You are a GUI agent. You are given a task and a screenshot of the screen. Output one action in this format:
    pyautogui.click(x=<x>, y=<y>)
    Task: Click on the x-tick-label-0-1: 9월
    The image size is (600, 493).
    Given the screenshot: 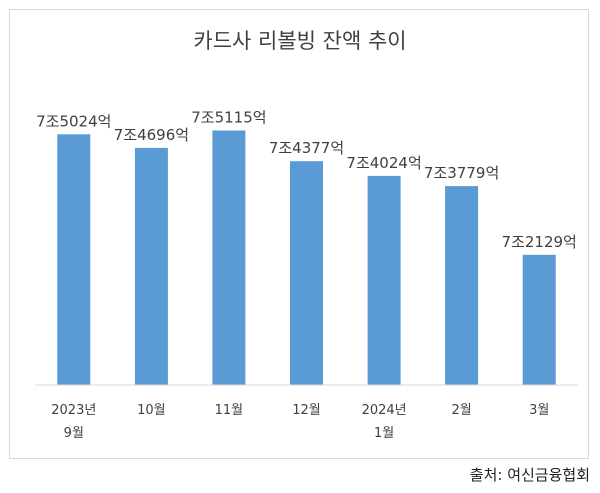 What is the action you would take?
    pyautogui.click(x=74, y=433)
    